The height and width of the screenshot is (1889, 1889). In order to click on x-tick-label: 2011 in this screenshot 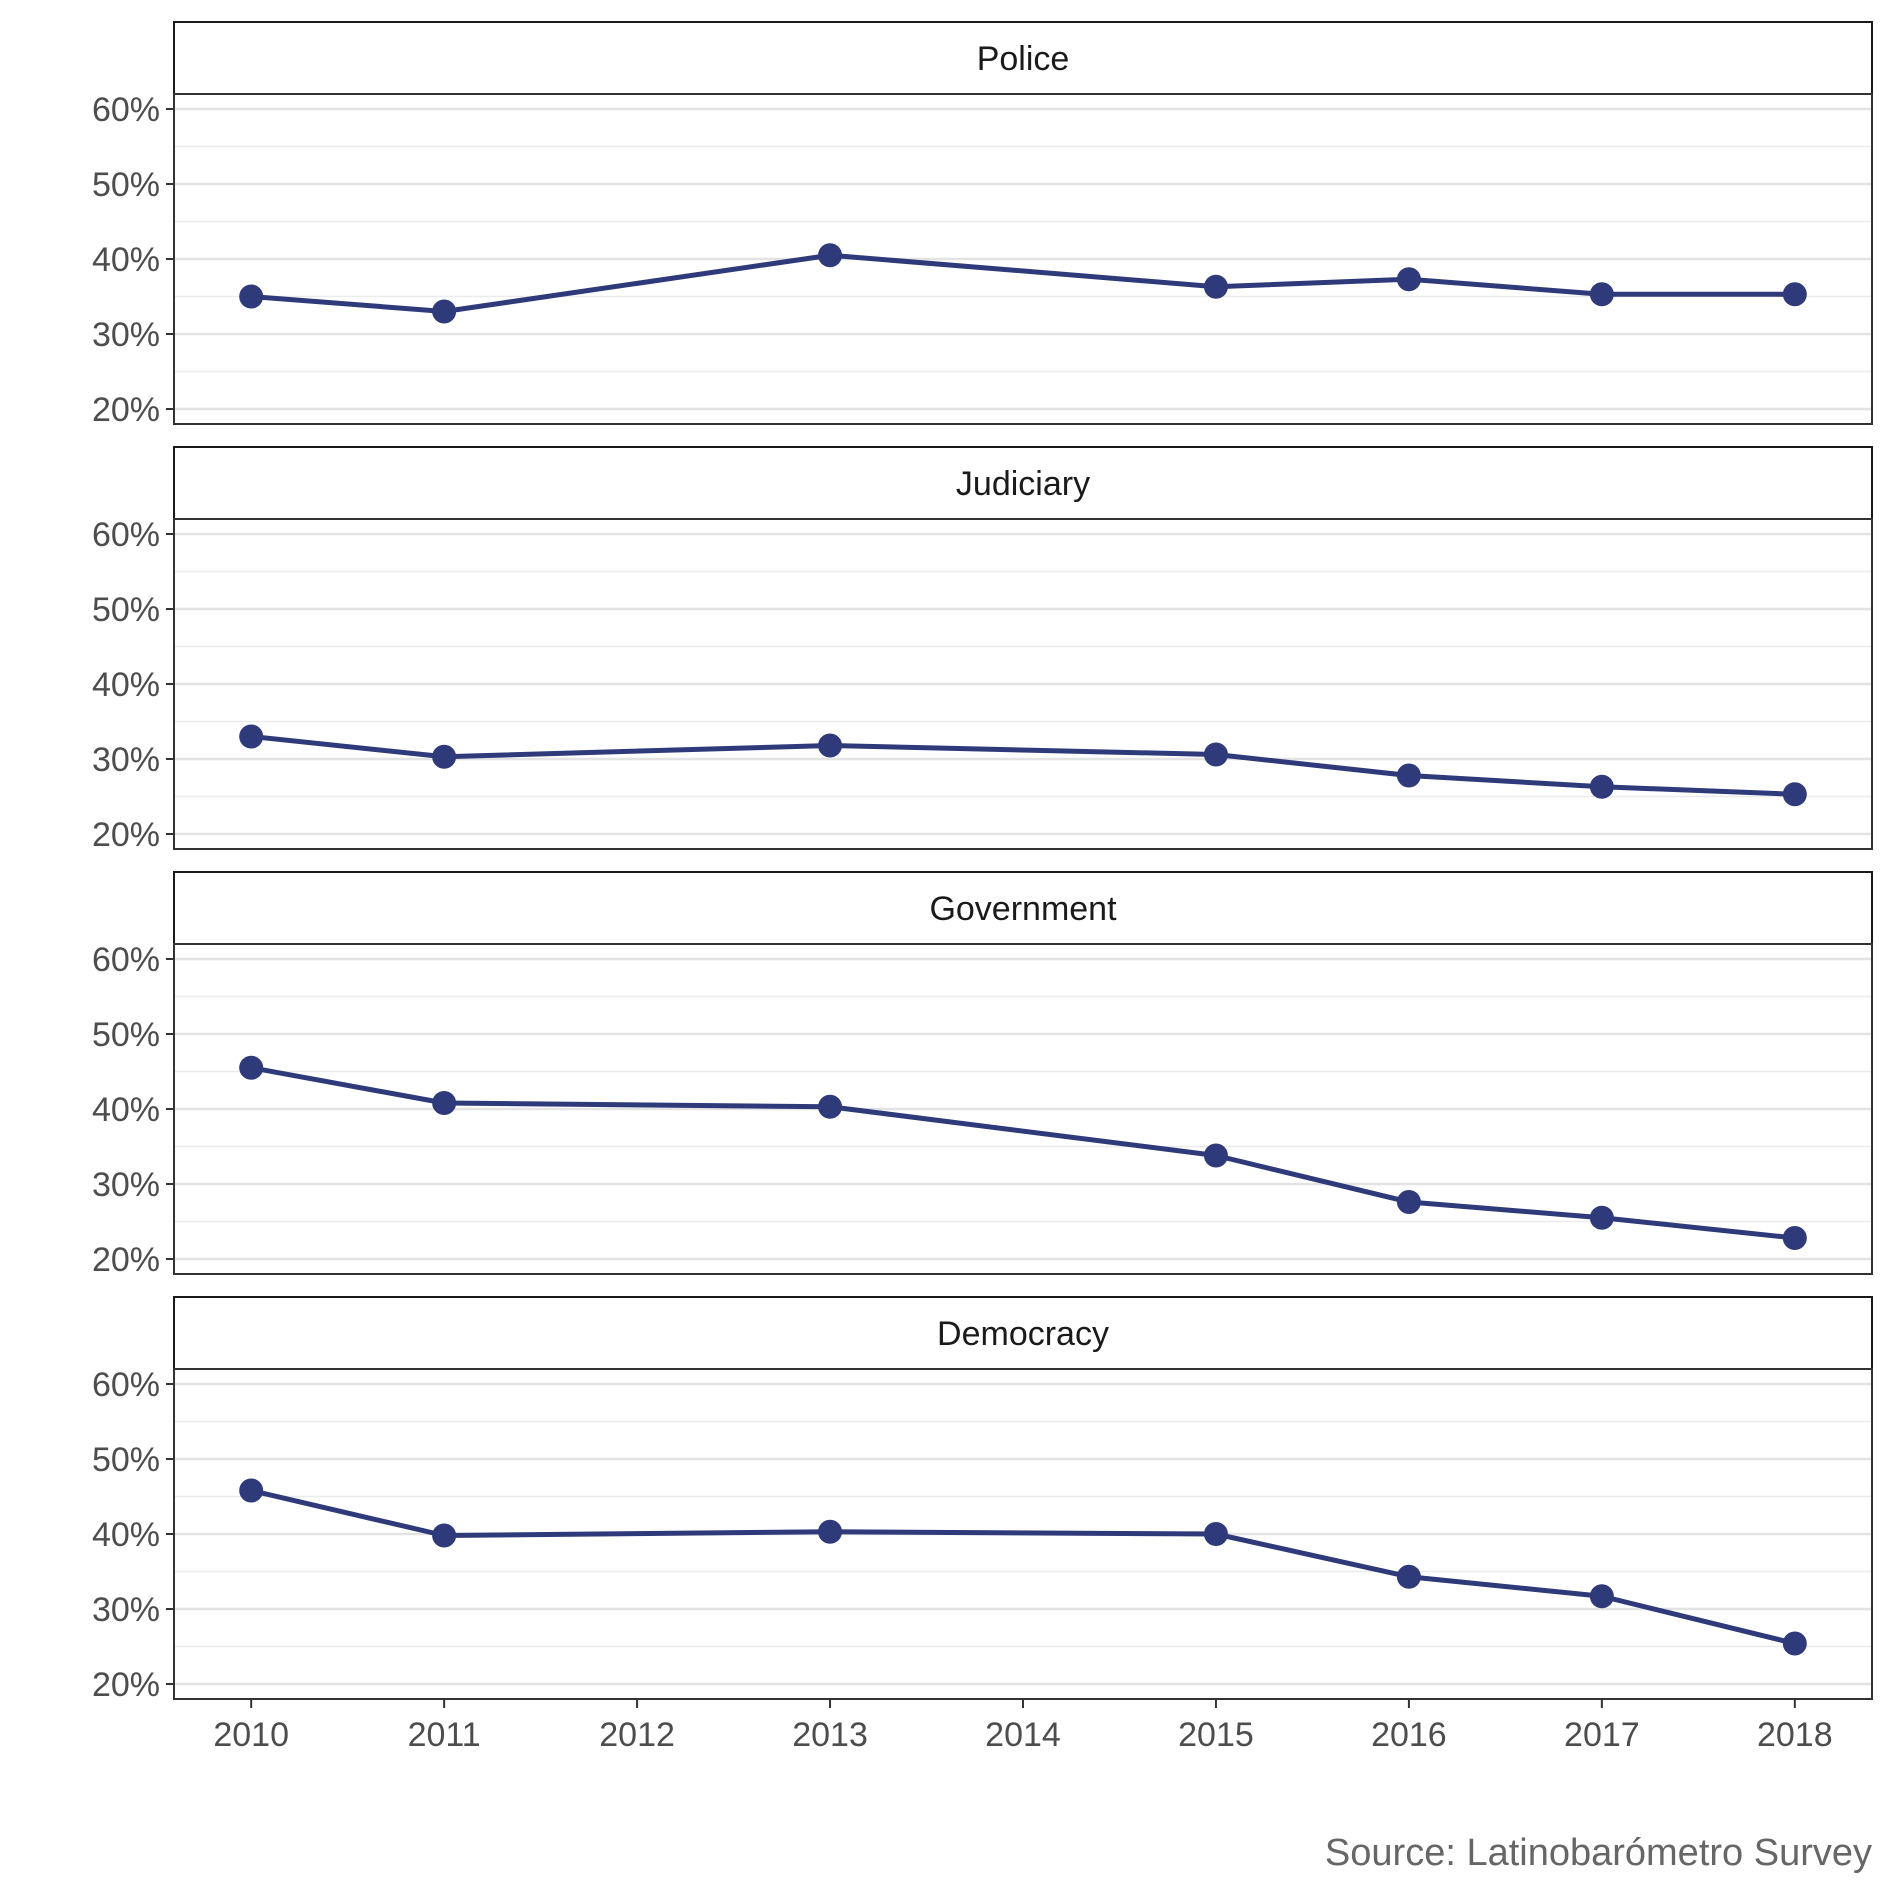, I will do `click(444, 1735)`.